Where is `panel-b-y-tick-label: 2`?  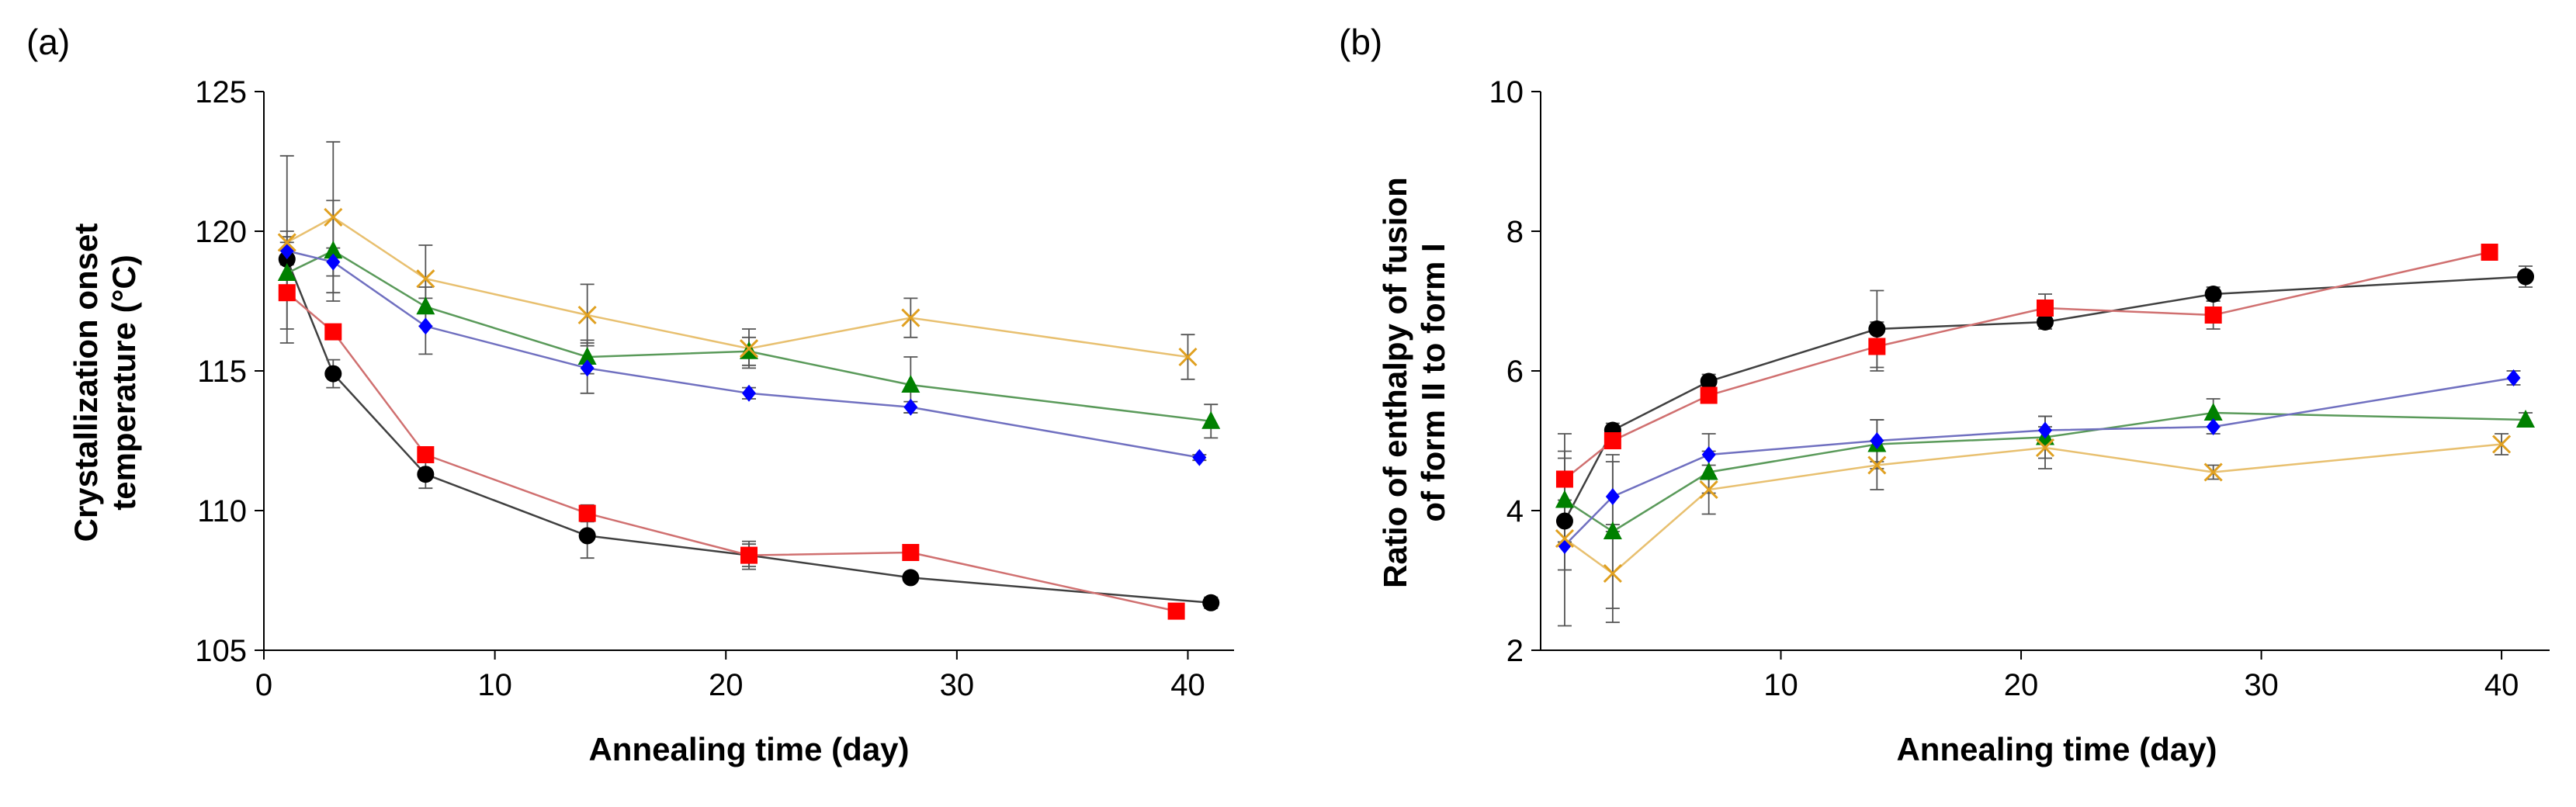
panel-b-y-tick-label: 2 is located at coordinates (1515, 651).